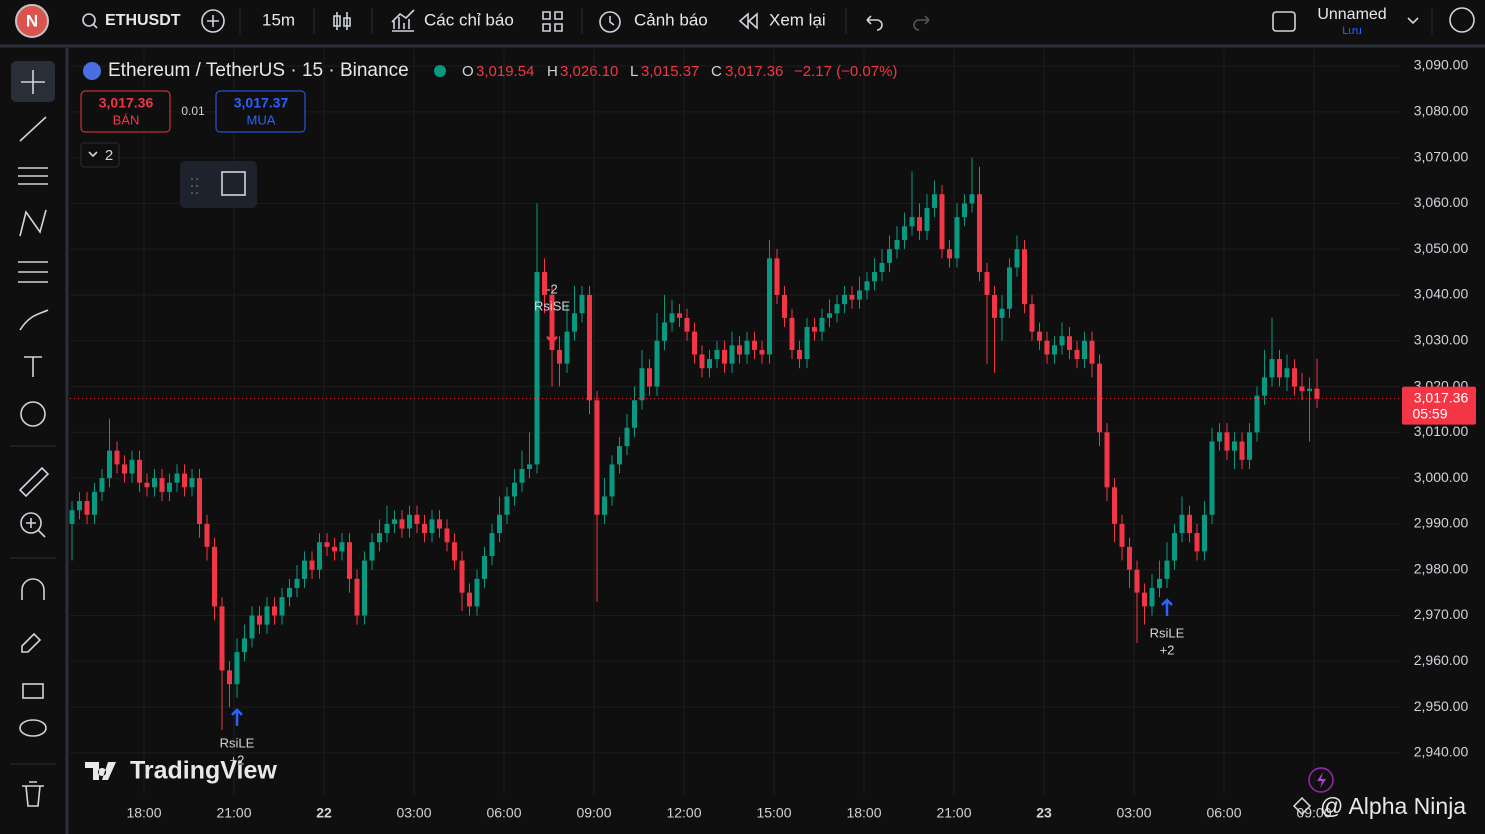 The width and height of the screenshot is (1485, 834). Describe the element at coordinates (342, 21) in the screenshot. I see `chart-type-icon` at that location.